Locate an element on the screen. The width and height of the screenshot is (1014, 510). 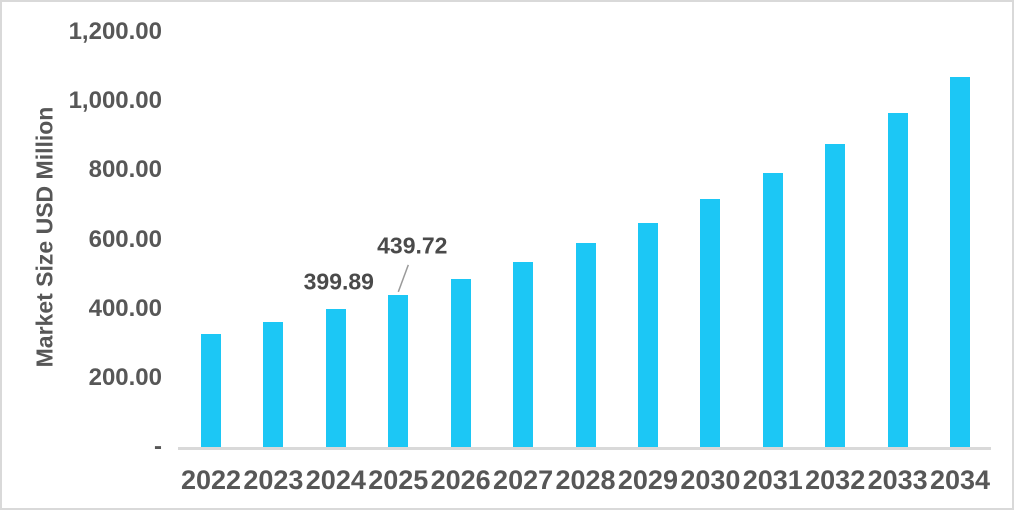
x-tick-label-2031: 2031 is located at coordinates (772, 480).